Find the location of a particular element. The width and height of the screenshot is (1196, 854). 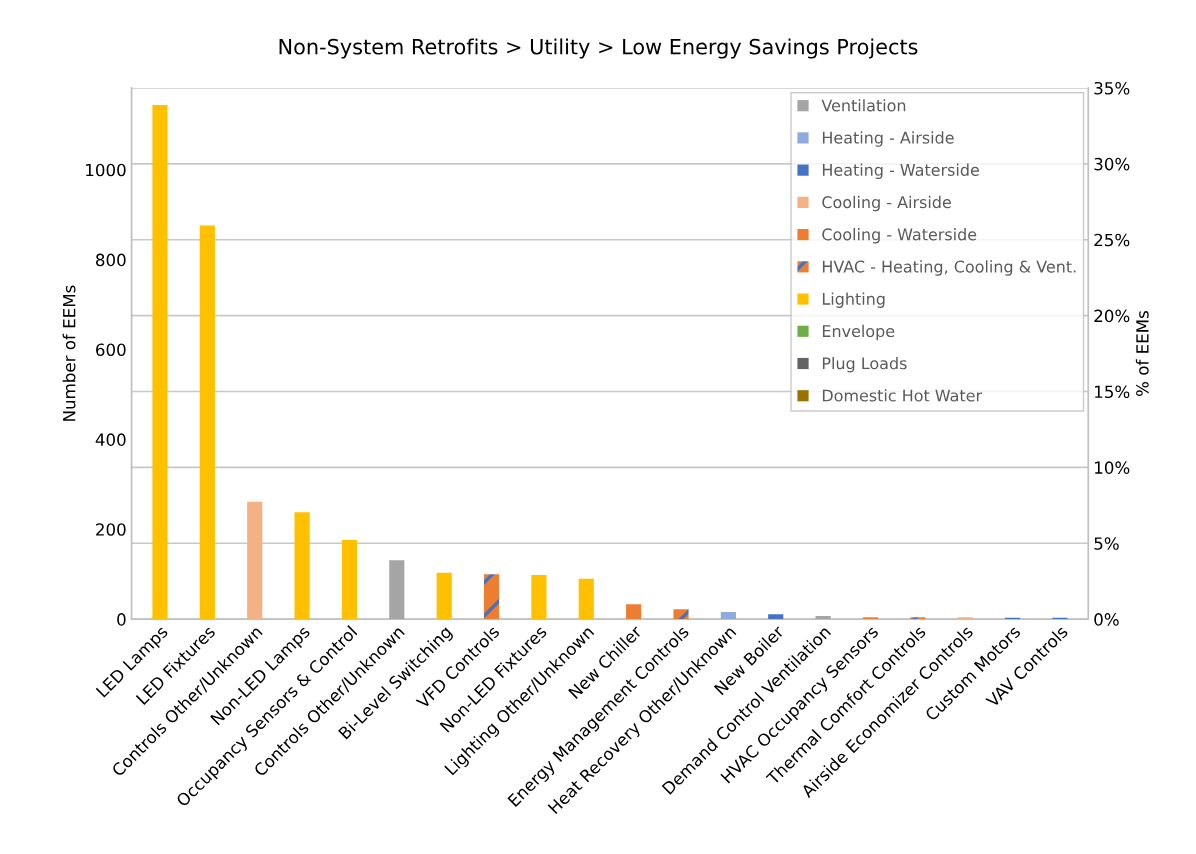

legend-label: Plug Loads is located at coordinates (864, 364).